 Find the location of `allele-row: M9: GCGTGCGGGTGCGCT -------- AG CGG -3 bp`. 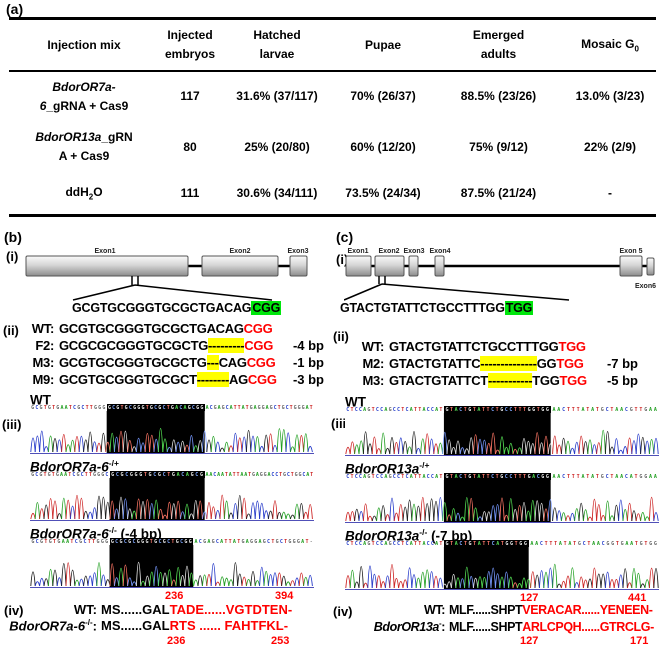

allele-row: M9: GCGTGCGGGTGCGCT -------- AG CGG -3 bp is located at coordinates (177, 380).